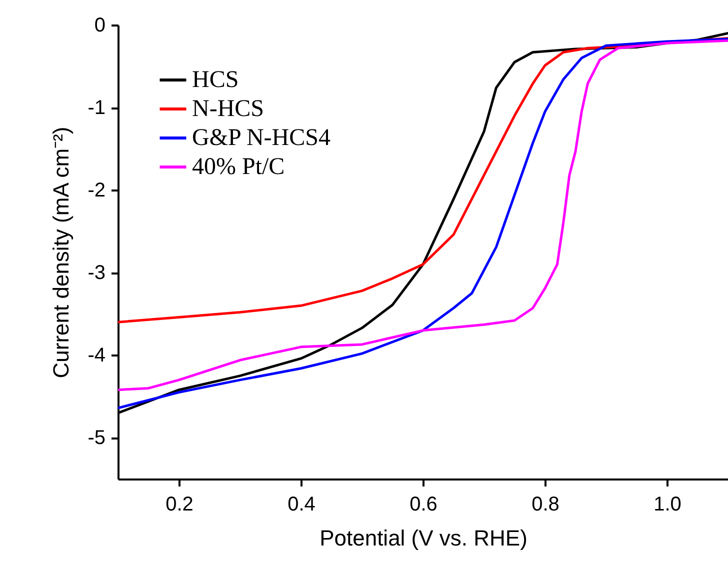 The height and width of the screenshot is (572, 728). What do you see at coordinates (215, 80) in the screenshot?
I see `legend-label: HCS` at bounding box center [215, 80].